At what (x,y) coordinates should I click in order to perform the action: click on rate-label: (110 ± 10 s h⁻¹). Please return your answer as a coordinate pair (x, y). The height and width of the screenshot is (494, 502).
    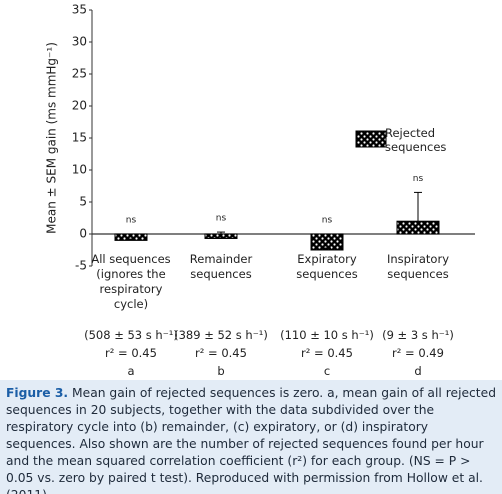
    Looking at the image, I should click on (327, 335).